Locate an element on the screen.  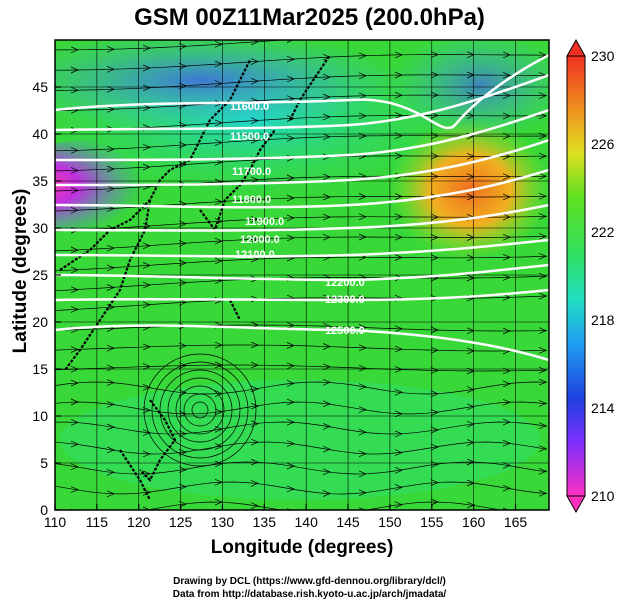
contour-label: 11500.0 is located at coordinates (249, 137).